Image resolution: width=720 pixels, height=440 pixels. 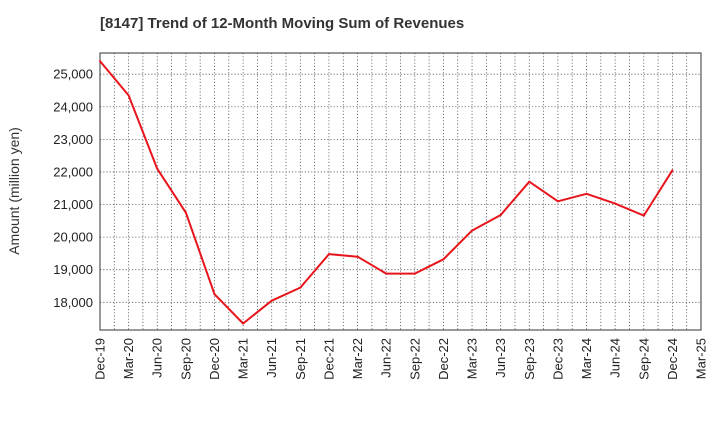 What do you see at coordinates (73, 74) in the screenshot?
I see `y-tick-label: 25,000` at bounding box center [73, 74].